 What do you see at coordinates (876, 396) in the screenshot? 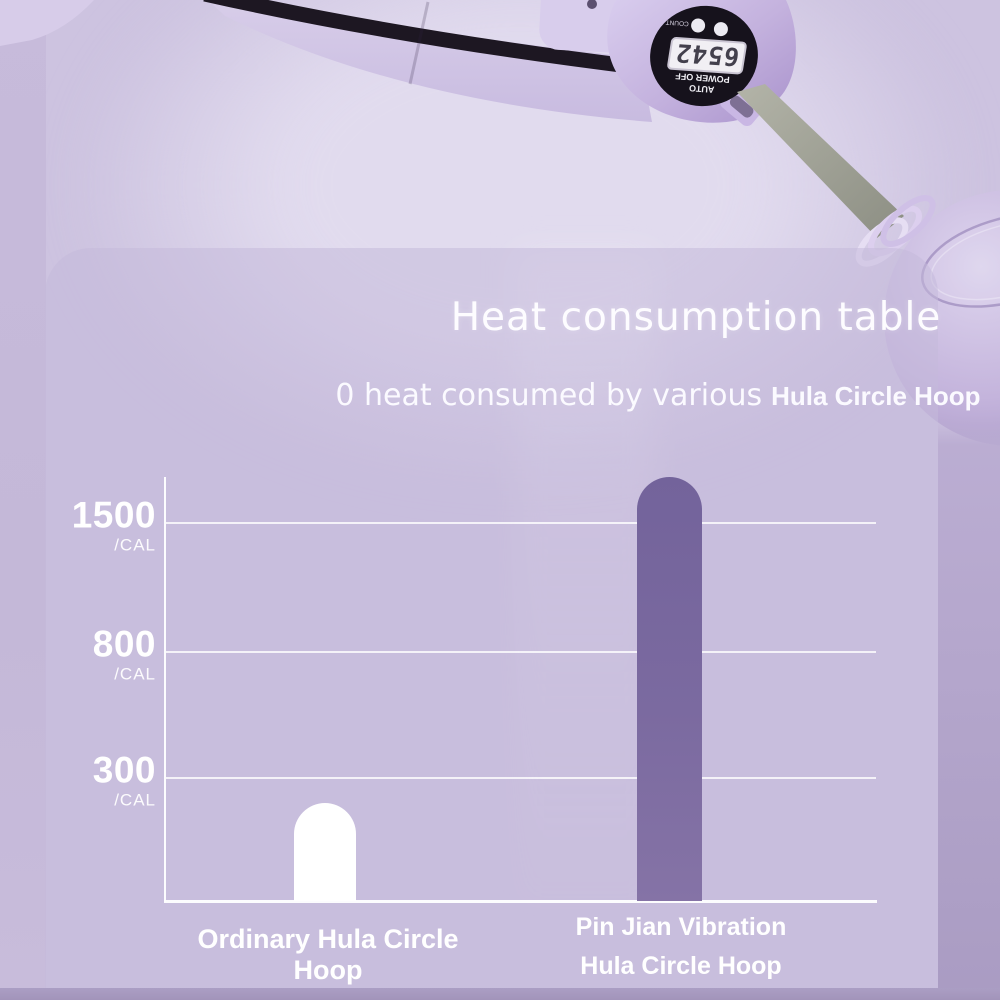
I see `subtitle-brand: Hula Circle Hoop` at bounding box center [876, 396].